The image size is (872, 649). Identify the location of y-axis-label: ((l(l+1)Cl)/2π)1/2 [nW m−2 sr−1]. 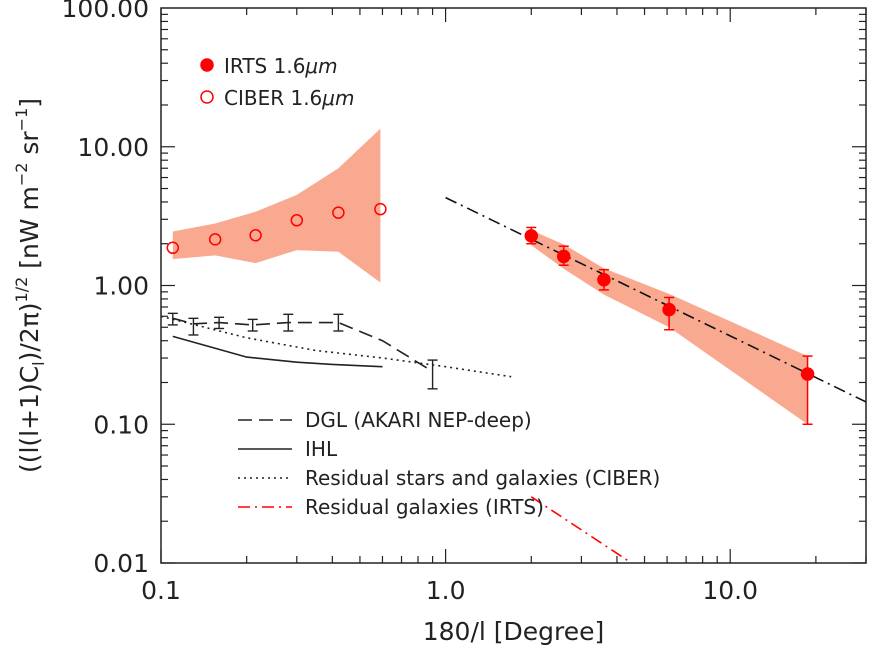
(30, 285).